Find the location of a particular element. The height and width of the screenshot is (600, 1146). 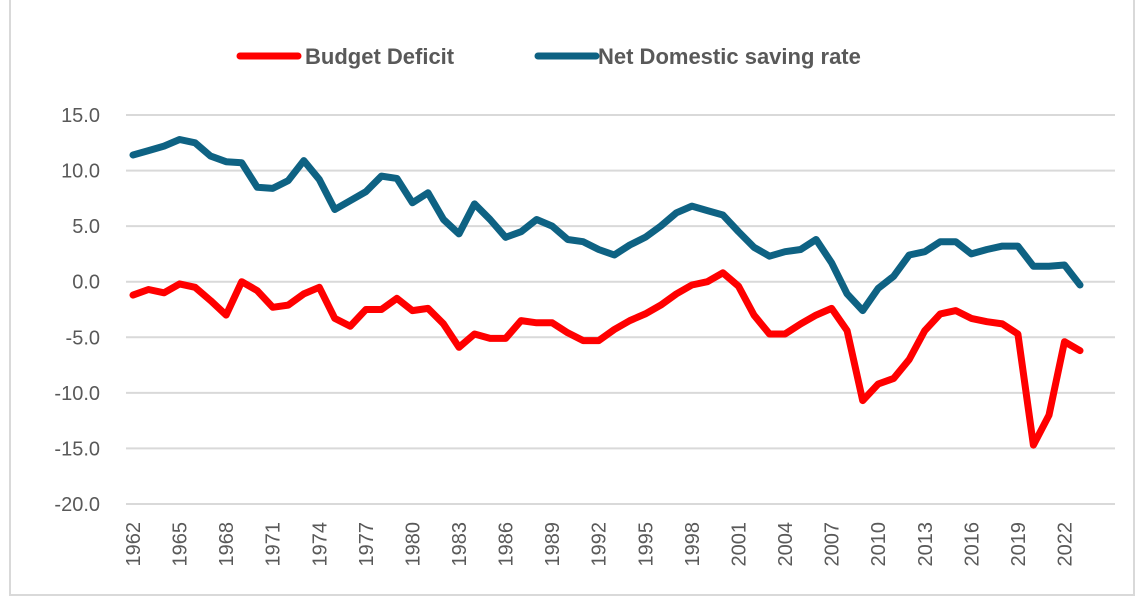

x-tick-label: 2016 is located at coordinates (972, 544).